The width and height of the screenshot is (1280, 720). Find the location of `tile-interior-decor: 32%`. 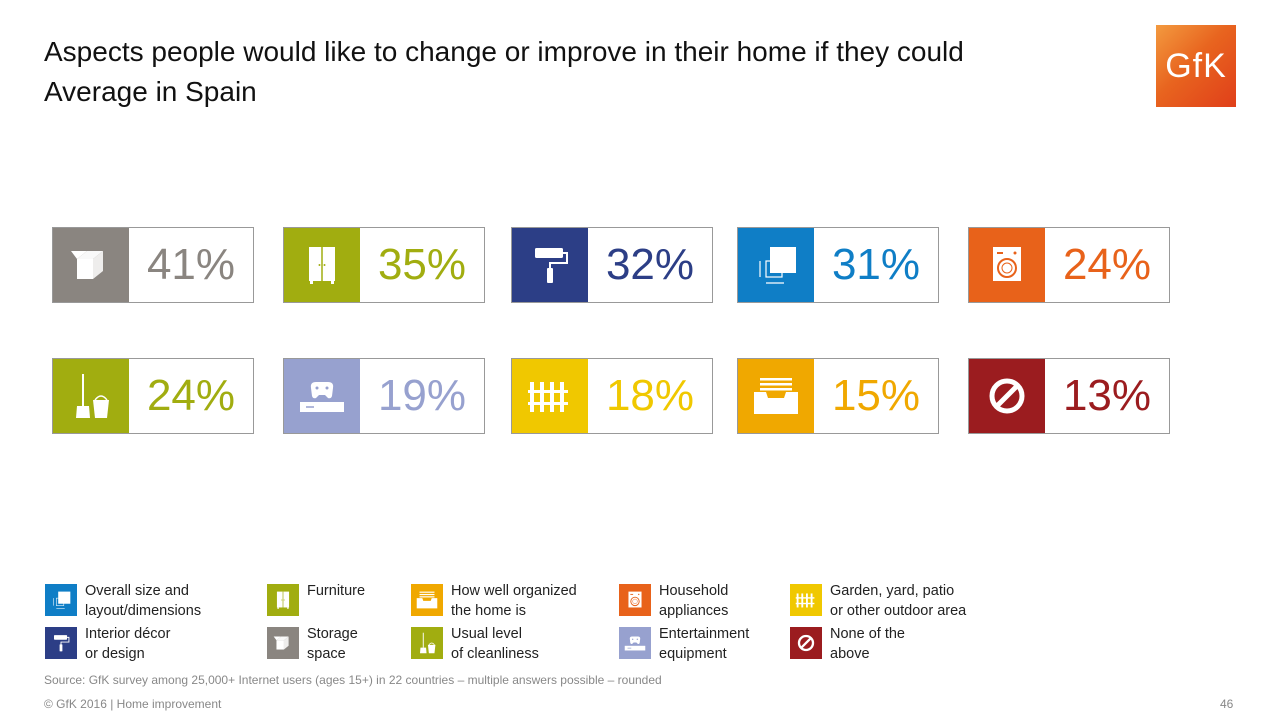

tile-interior-decor: 32% is located at coordinates (612, 265).